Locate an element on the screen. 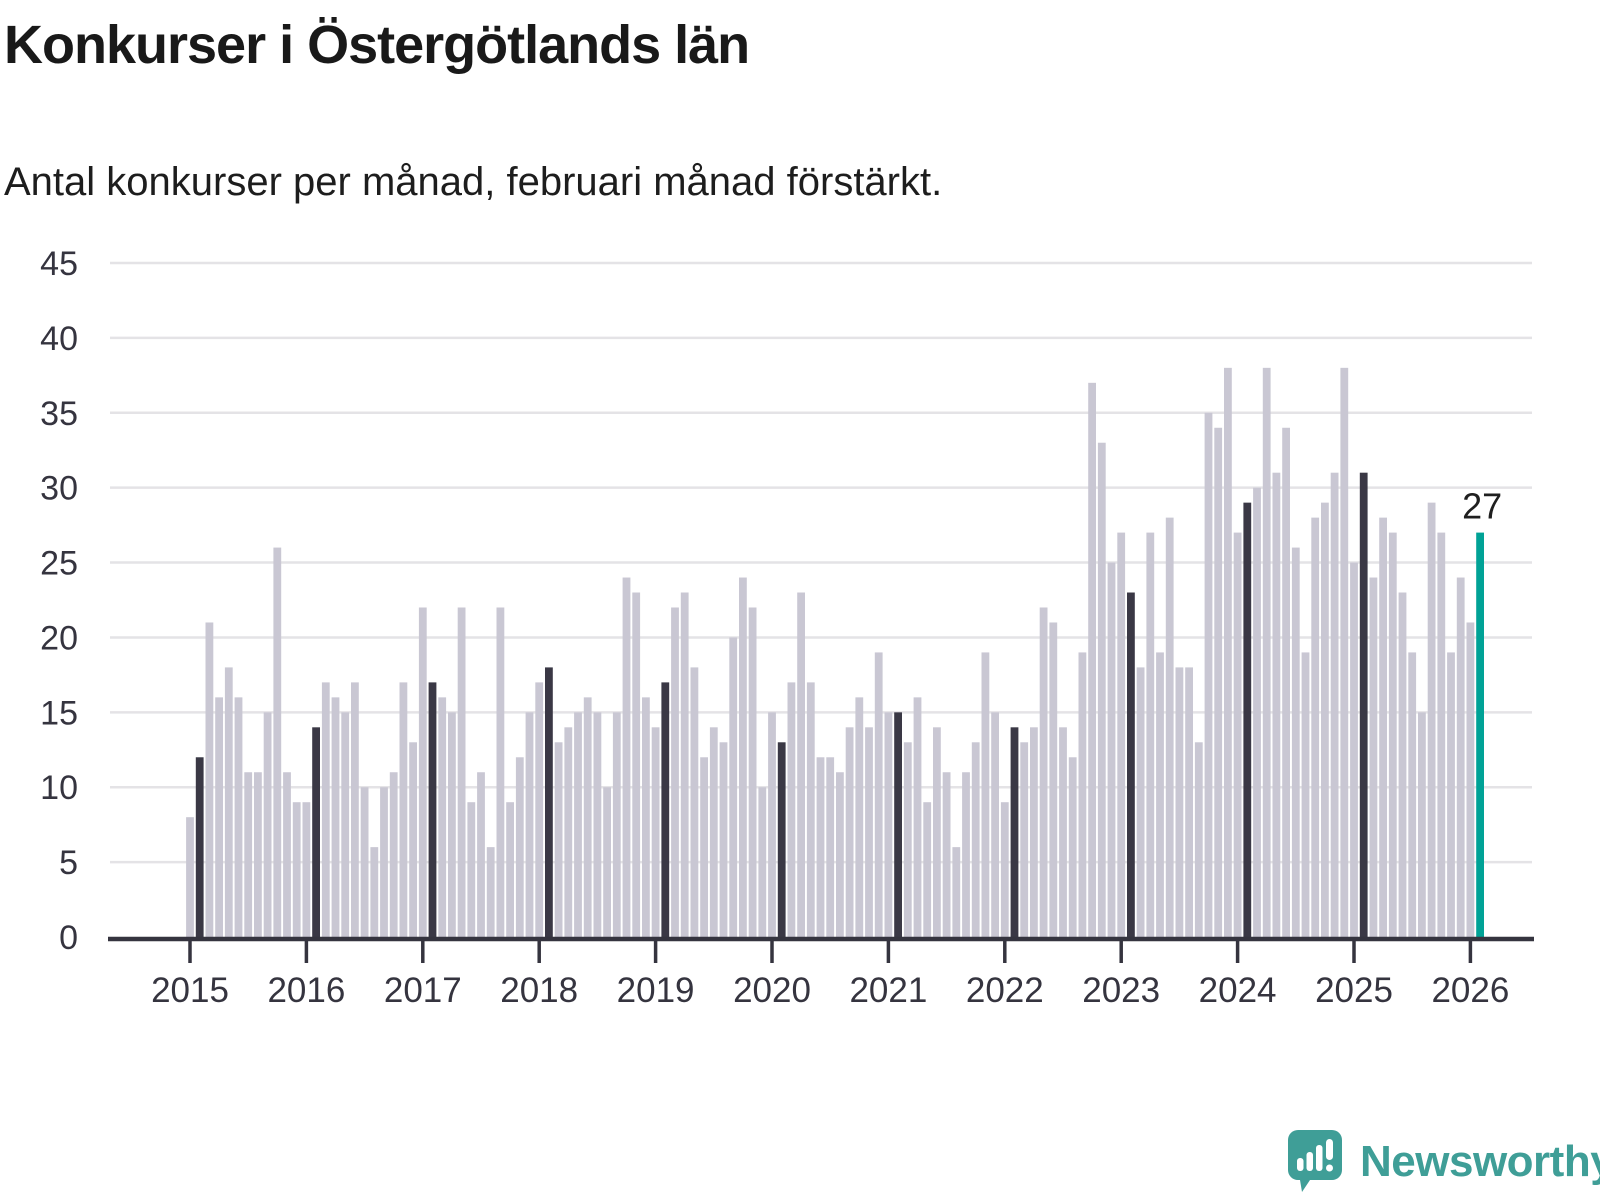 Image resolution: width=1600 pixels, height=1200 pixels. y-axis-tick-label: 0 is located at coordinates (68, 938).